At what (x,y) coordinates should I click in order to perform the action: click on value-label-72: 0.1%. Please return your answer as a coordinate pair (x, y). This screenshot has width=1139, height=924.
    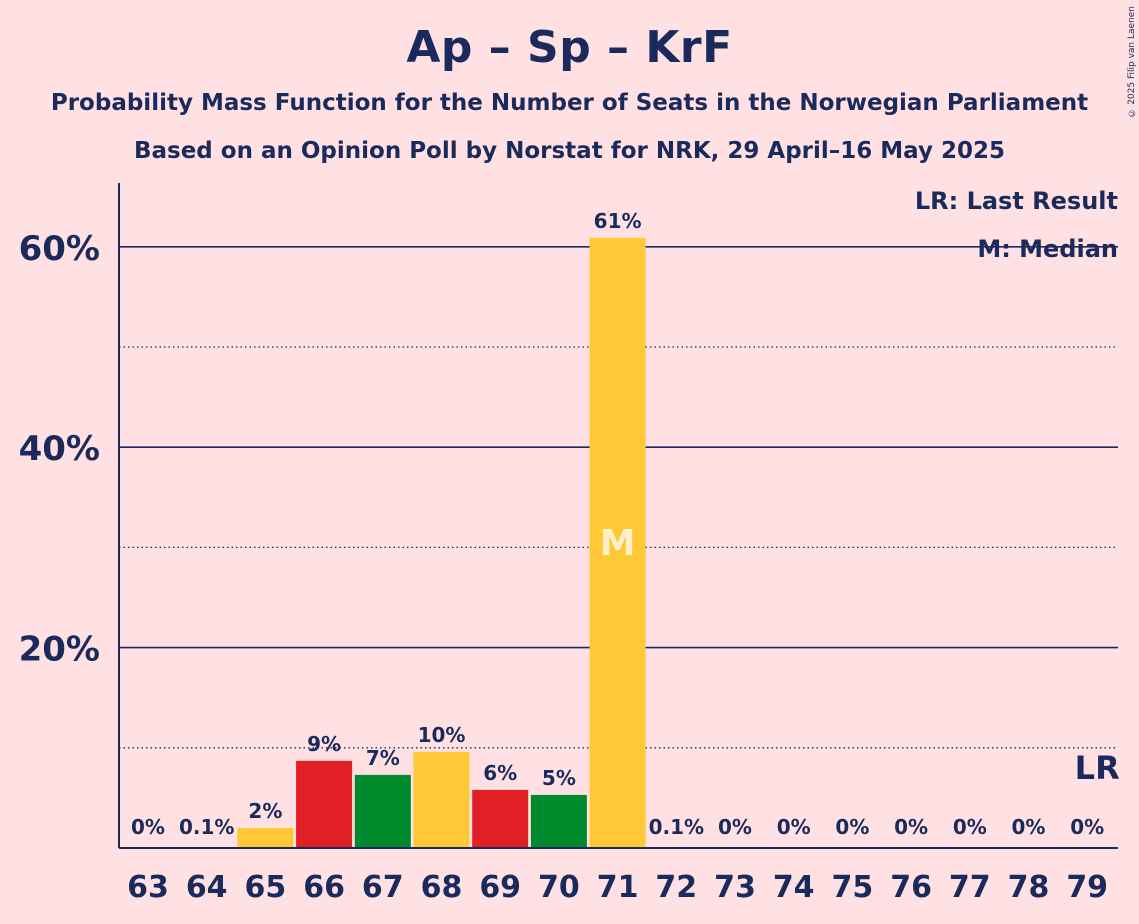
    Looking at the image, I should click on (676, 827).